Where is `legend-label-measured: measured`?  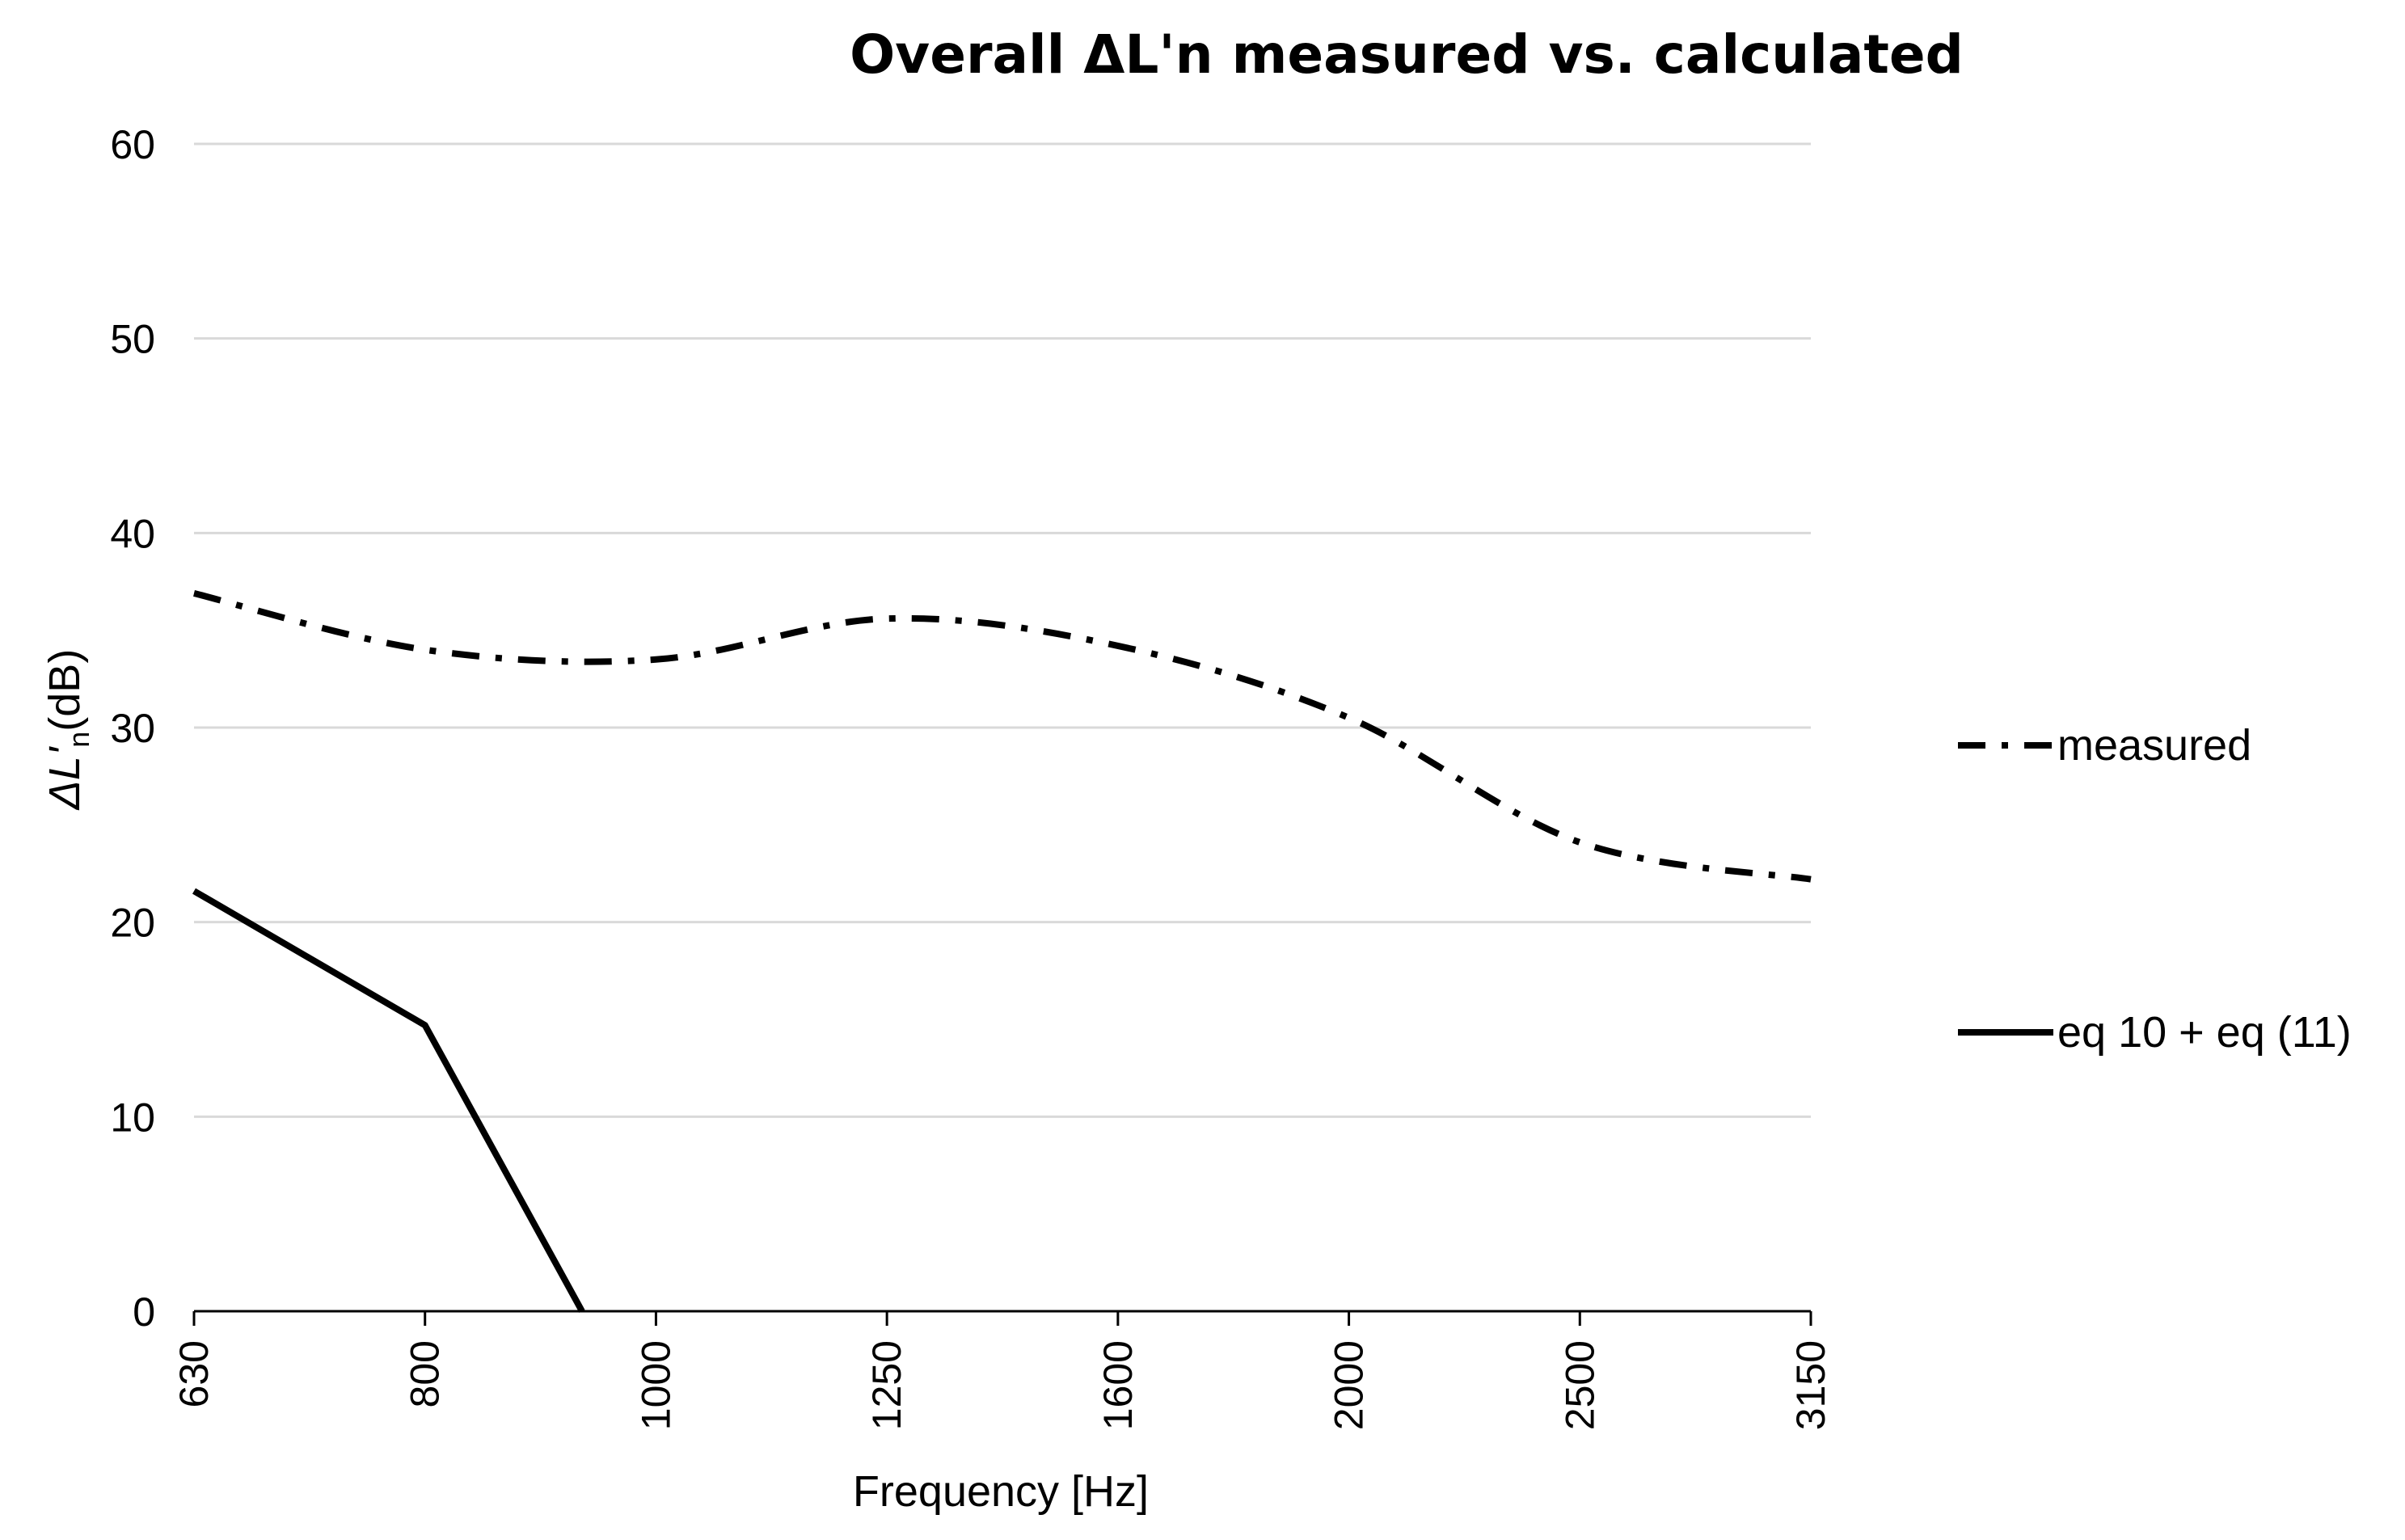 legend-label-measured: measured is located at coordinates (2154, 746).